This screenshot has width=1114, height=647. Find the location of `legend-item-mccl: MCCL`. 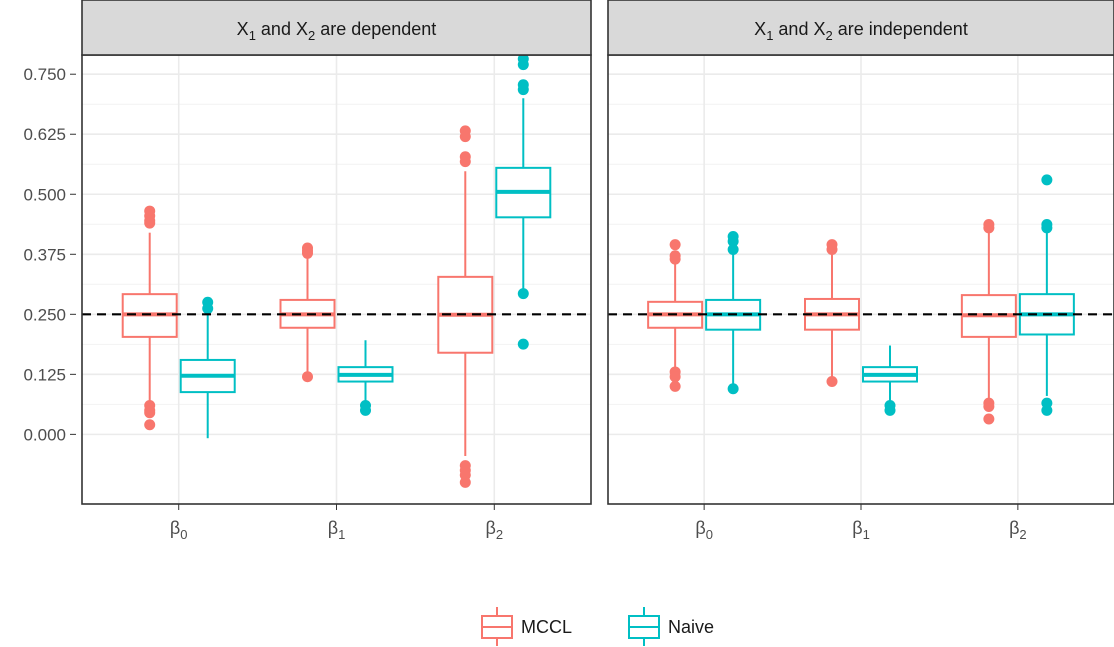

legend-item-mccl: MCCL is located at coordinates (526, 626).